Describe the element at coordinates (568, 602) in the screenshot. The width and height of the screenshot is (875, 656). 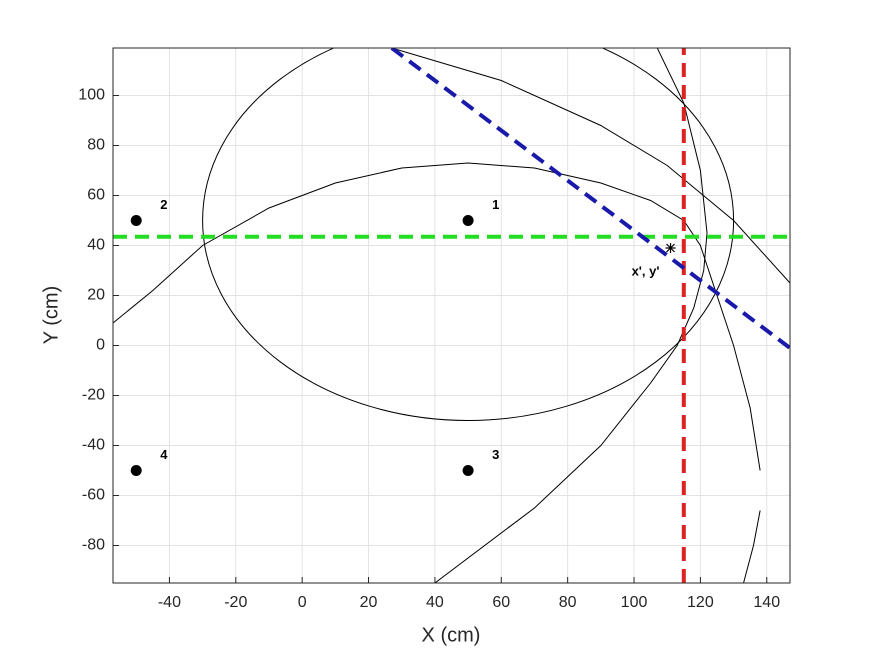
I see `x-tick-label: 80` at that location.